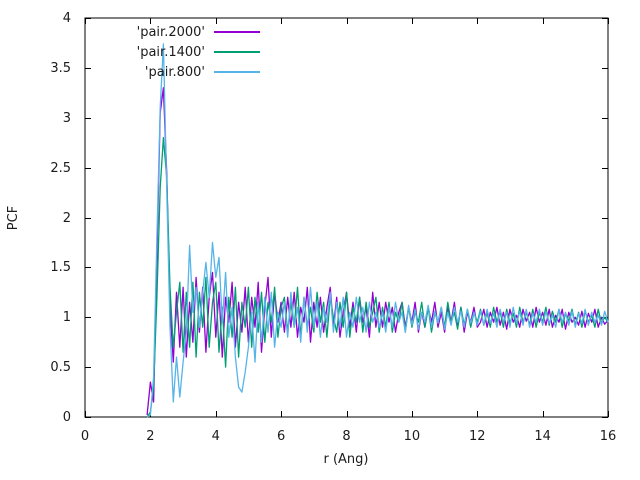 The height and width of the screenshot is (480, 640). I want to click on x-tick-label: 0, so click(85, 436).